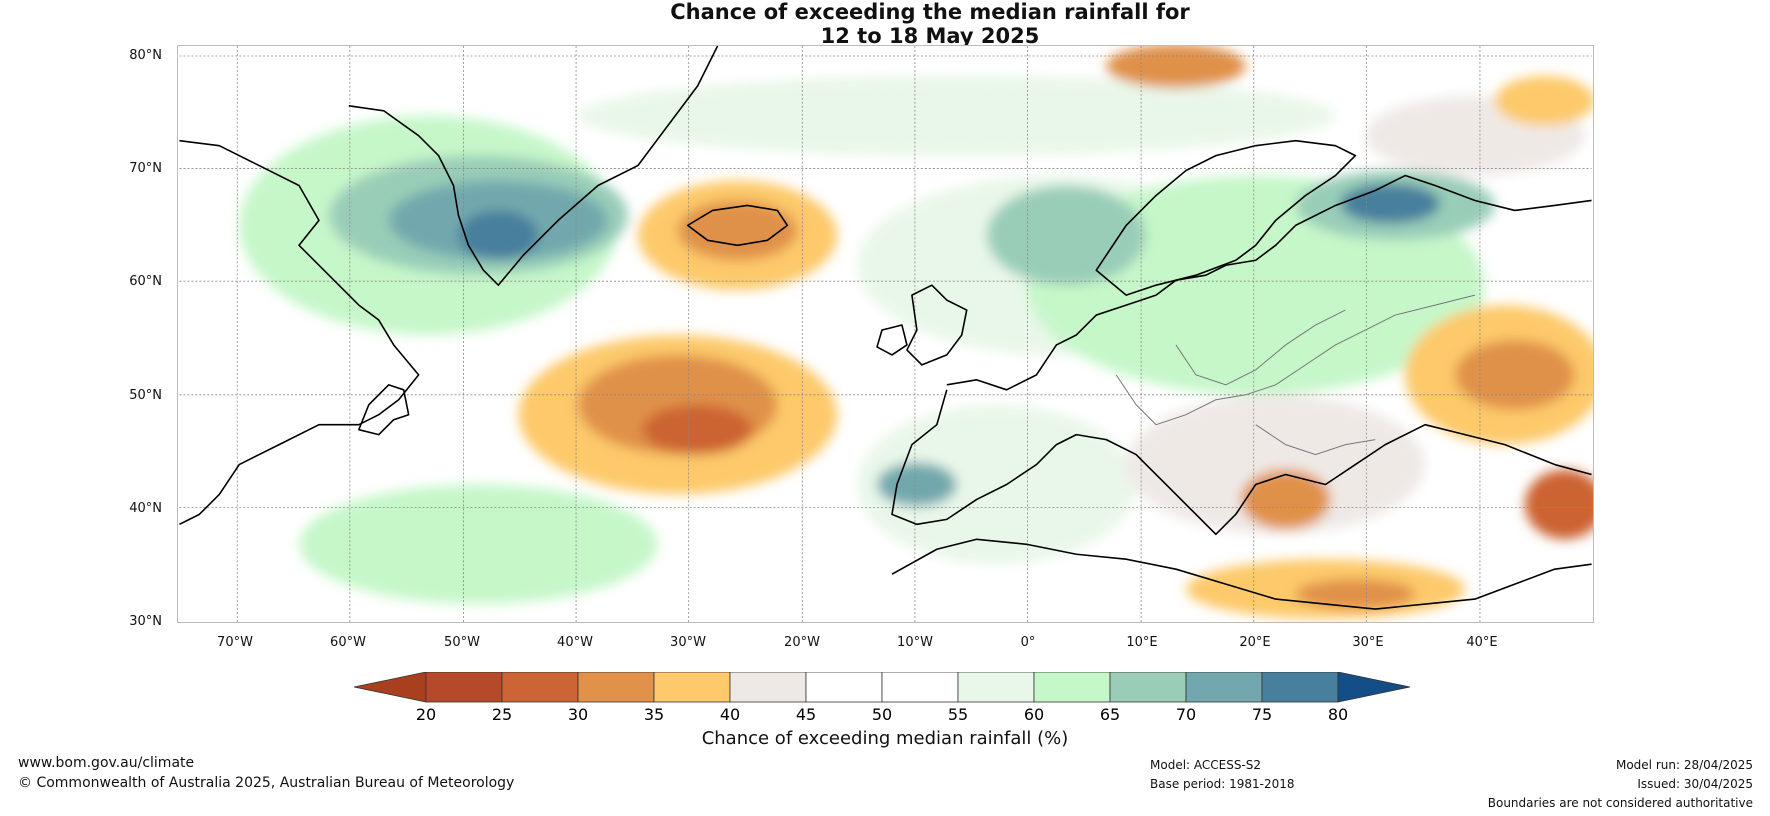 Image resolution: width=1770 pixels, height=816 pixels. I want to click on footer-website: www.bom.gov.au/climate, so click(106, 763).